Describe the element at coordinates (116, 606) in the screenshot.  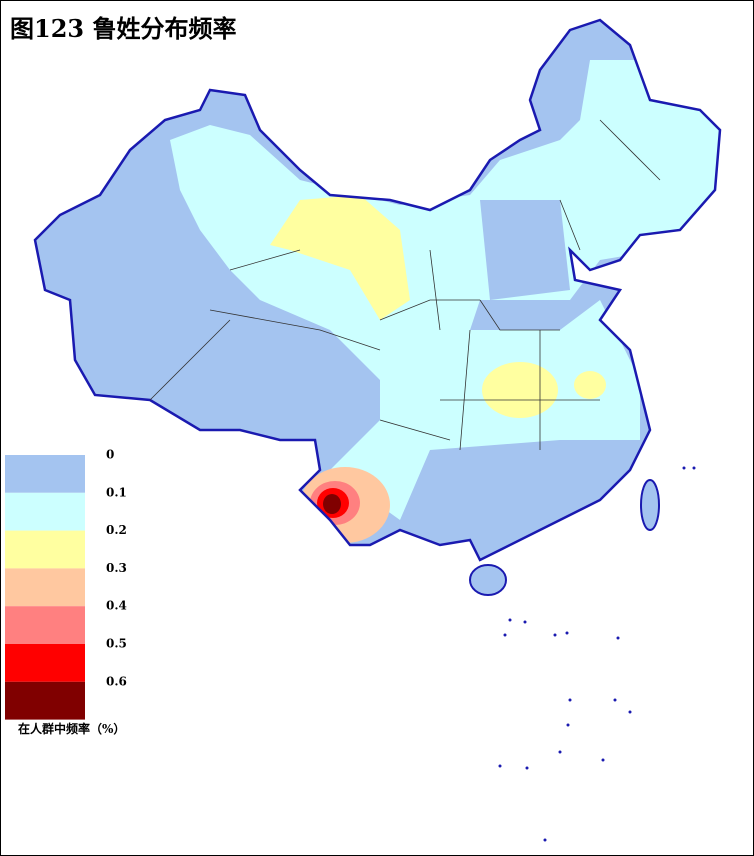
I see `legend-label: 0.4` at that location.